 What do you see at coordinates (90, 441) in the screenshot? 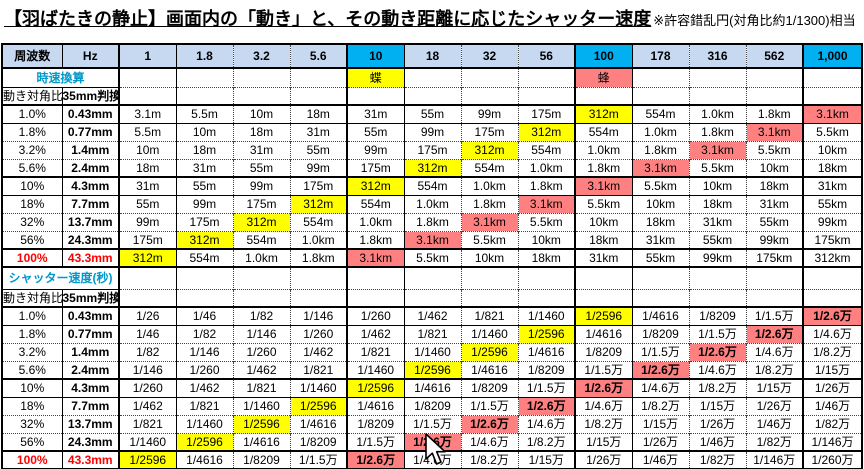
I see `mm-row-label: 24.3mm` at bounding box center [90, 441].